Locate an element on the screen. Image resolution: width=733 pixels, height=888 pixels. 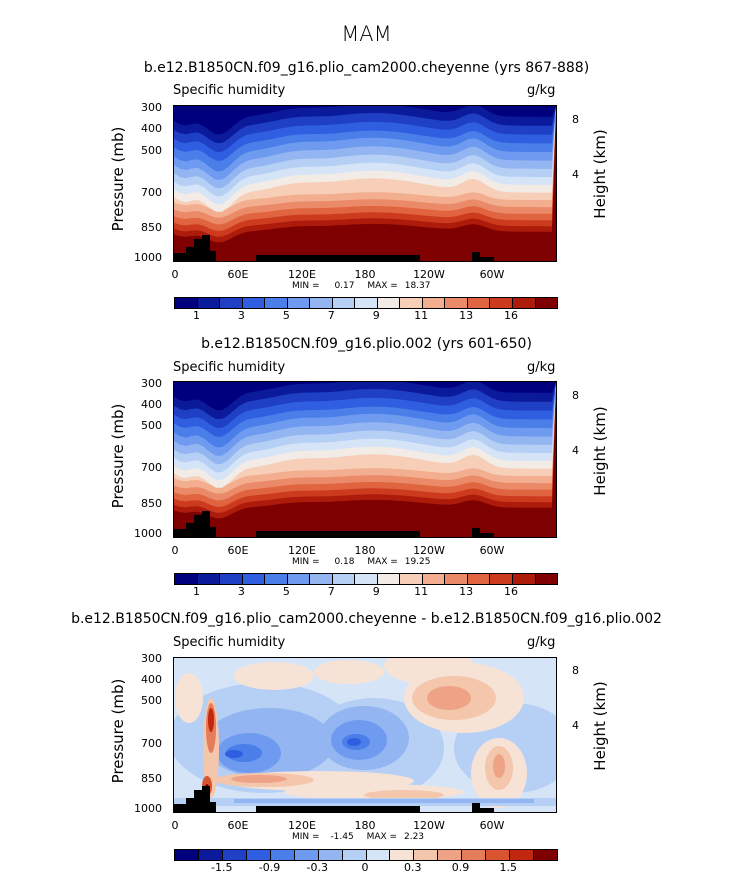
panel-3-htick-4: 4 is located at coordinates (575, 725).